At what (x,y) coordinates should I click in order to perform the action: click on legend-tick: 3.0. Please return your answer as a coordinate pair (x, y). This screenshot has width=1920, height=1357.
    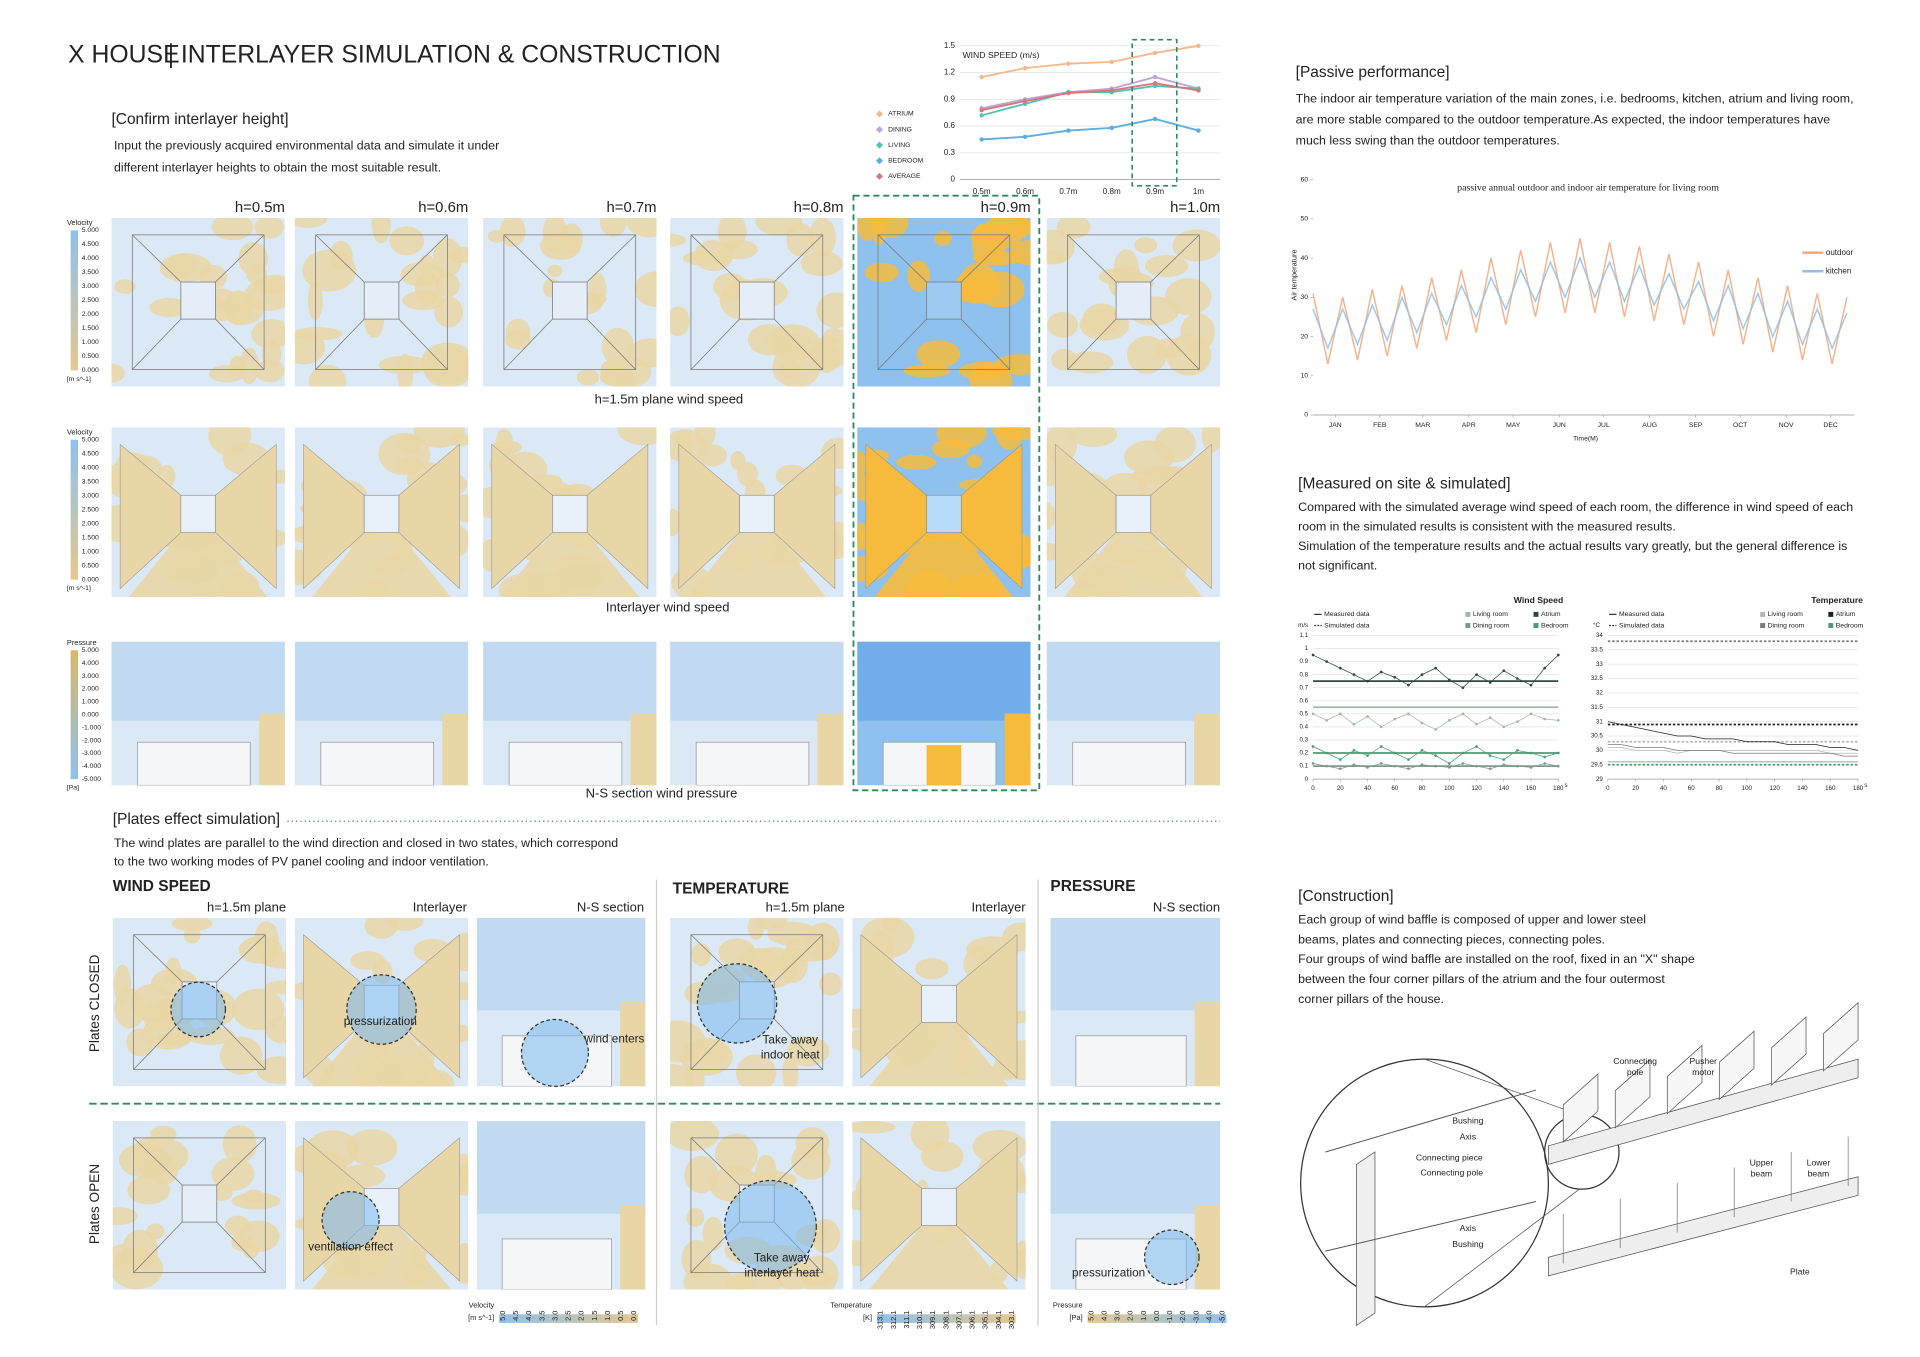
    Looking at the image, I should click on (1117, 1316).